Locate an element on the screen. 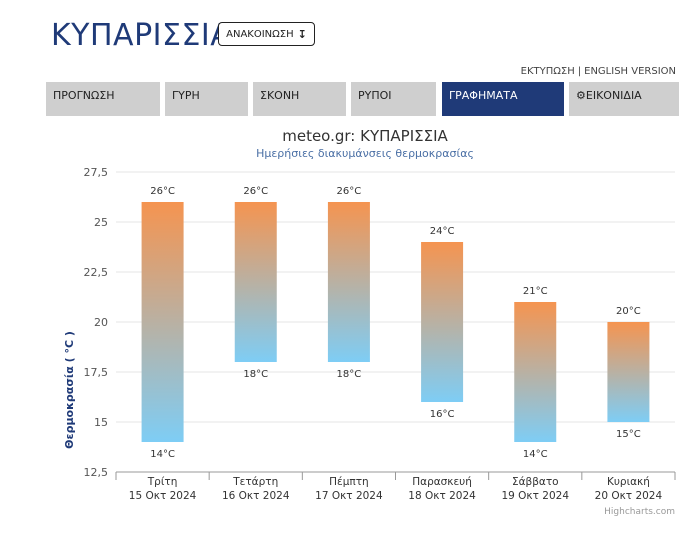  low-temp-label: 15°C is located at coordinates (628, 434).